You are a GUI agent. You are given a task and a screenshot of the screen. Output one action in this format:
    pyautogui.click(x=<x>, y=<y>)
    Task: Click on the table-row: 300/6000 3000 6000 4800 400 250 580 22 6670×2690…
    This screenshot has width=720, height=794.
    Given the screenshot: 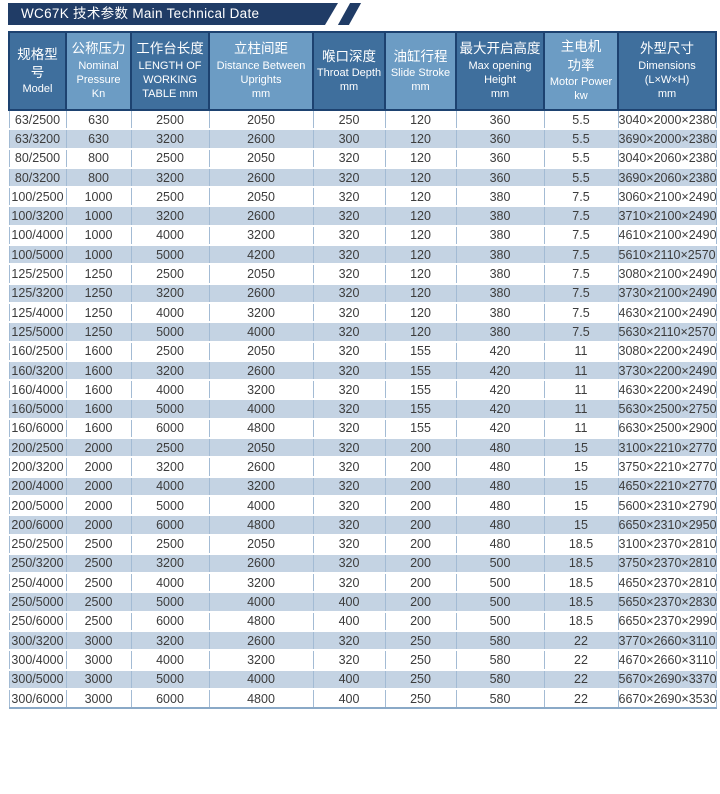 What is the action you would take?
    pyautogui.click(x=362, y=699)
    